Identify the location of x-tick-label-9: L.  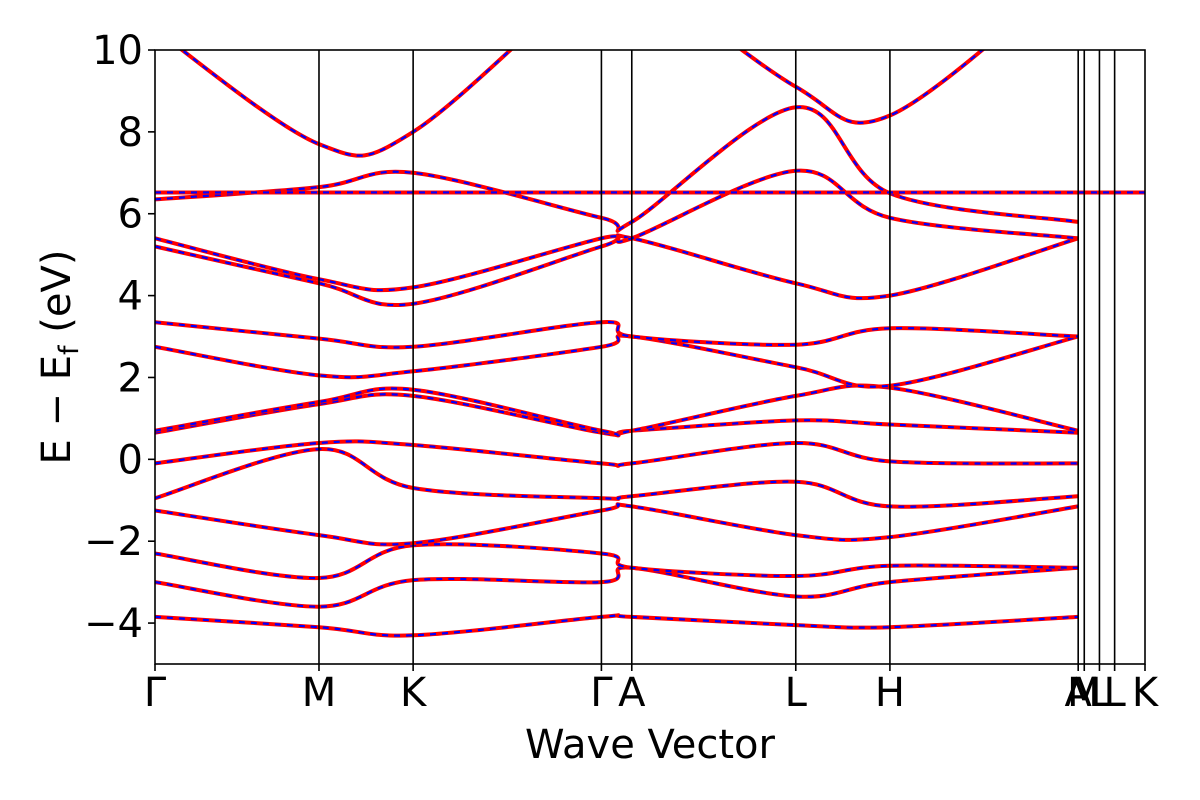
(1099, 693).